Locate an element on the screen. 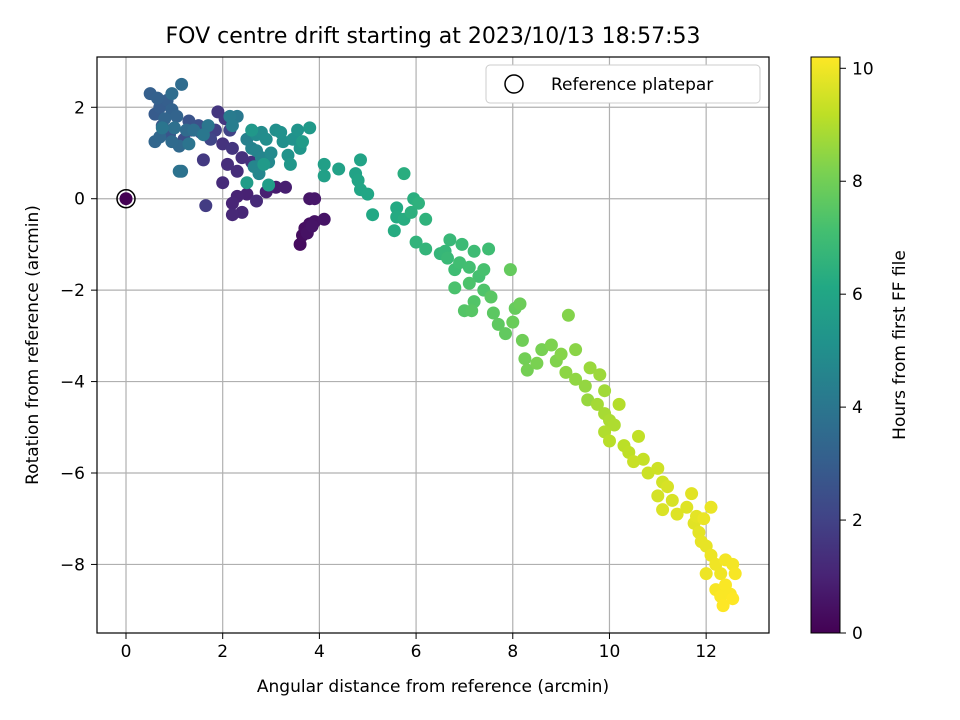 The width and height of the screenshot is (960, 720). legend-box is located at coordinates (623, 84).